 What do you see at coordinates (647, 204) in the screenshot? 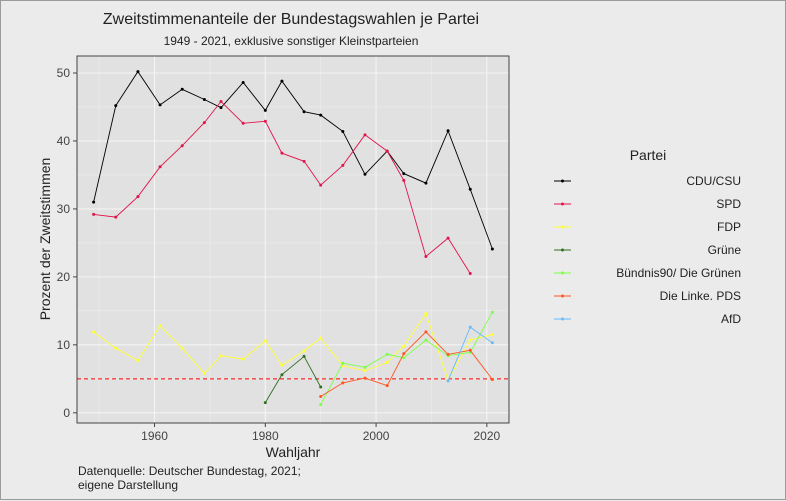
I see `legend-item-spd: SPD` at bounding box center [647, 204].